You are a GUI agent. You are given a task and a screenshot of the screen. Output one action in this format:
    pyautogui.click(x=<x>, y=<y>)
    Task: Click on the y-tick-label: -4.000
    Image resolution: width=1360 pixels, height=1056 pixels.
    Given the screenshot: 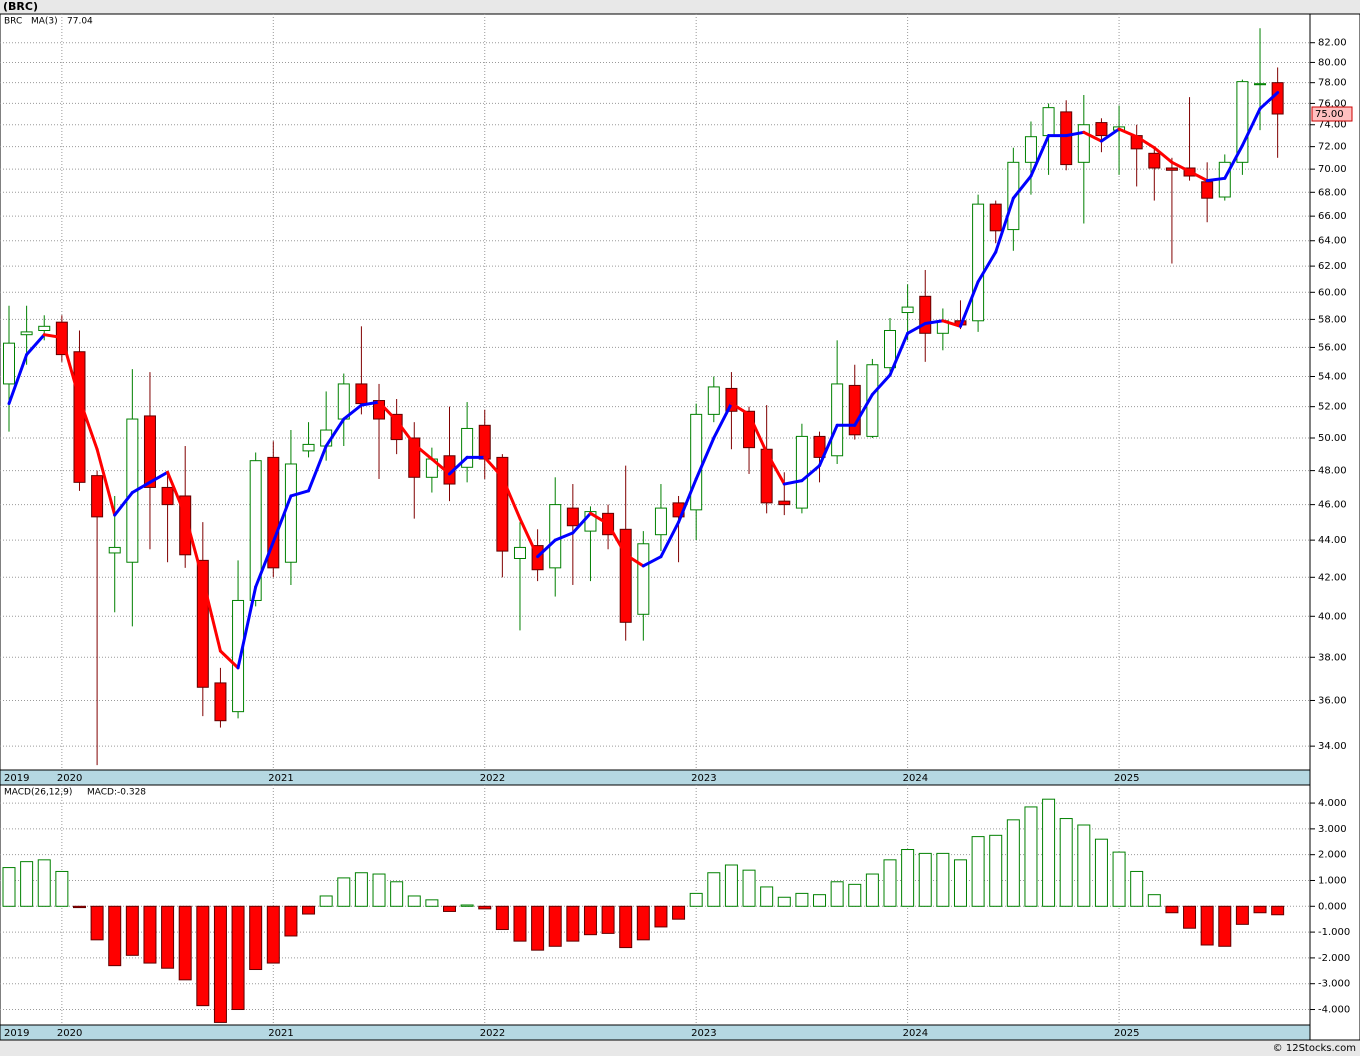 What is the action you would take?
    pyautogui.click(x=1334, y=1010)
    